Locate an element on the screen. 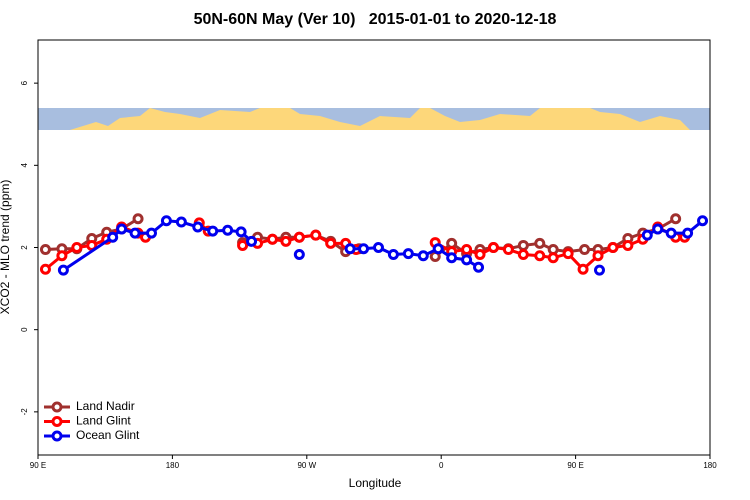 The height and width of the screenshot is (500, 750). series-line is located at coordinates (364, 246).